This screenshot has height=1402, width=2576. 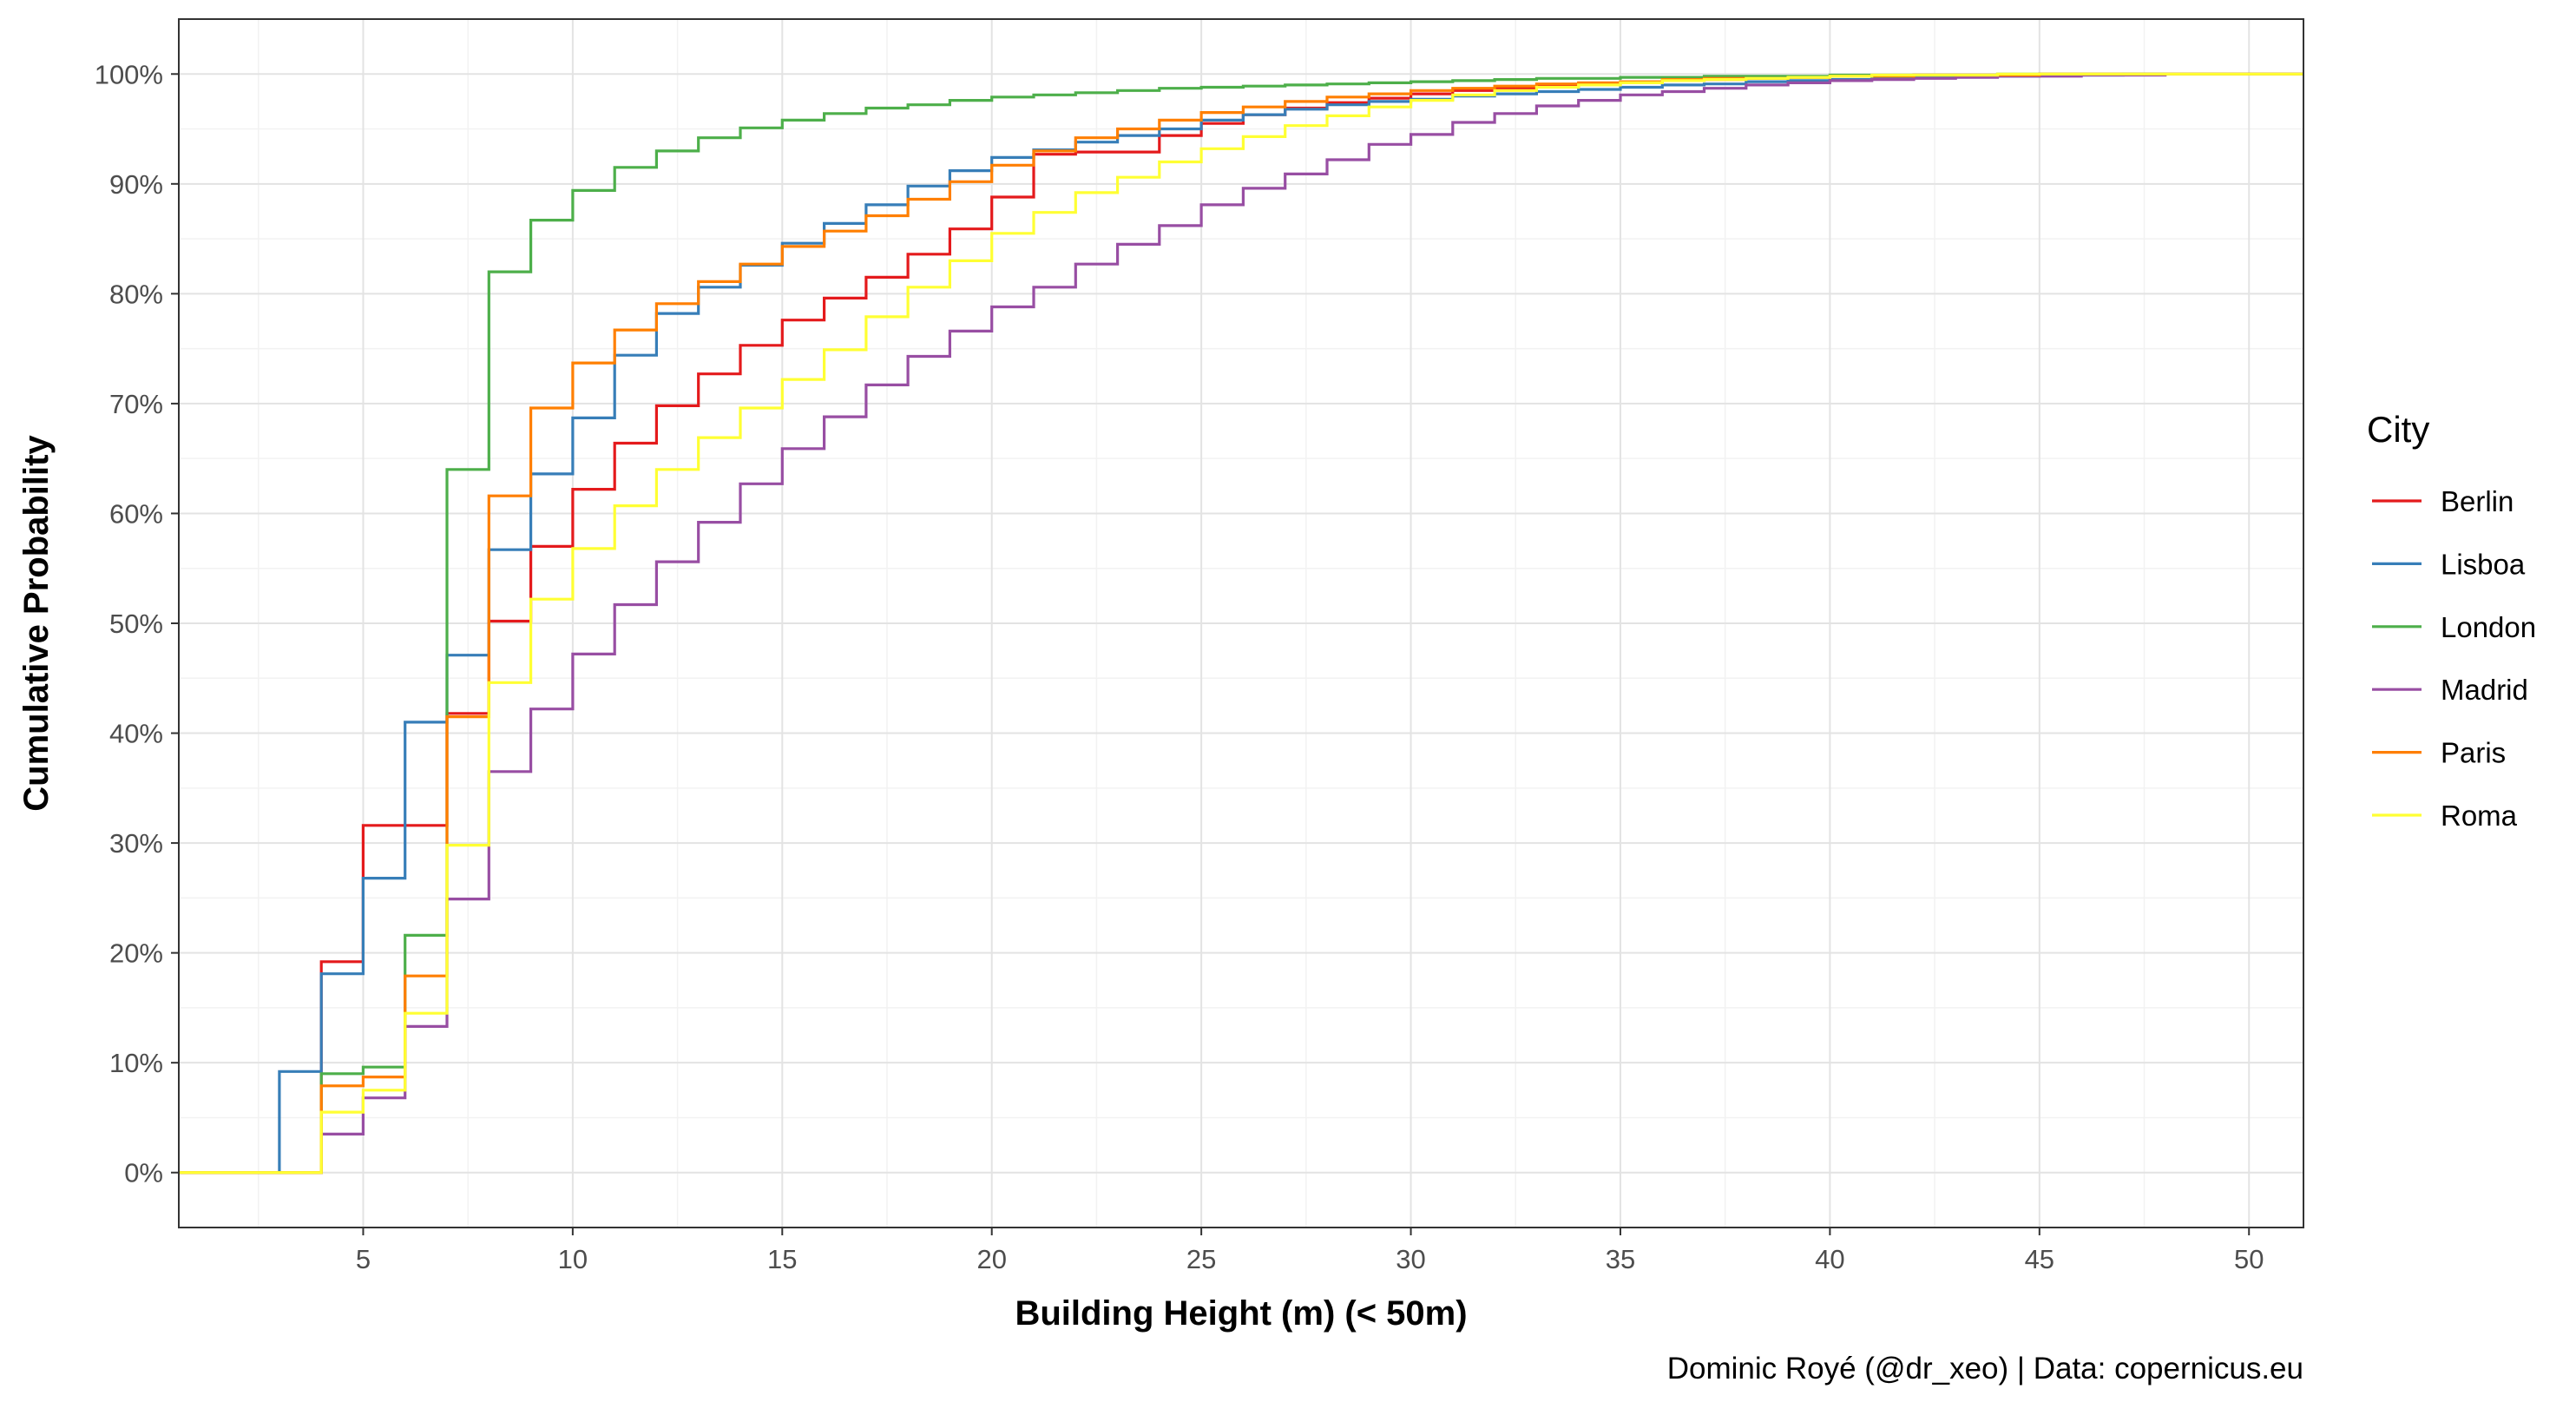 What do you see at coordinates (136, 294) in the screenshot?
I see `y-tick-label: 80%` at bounding box center [136, 294].